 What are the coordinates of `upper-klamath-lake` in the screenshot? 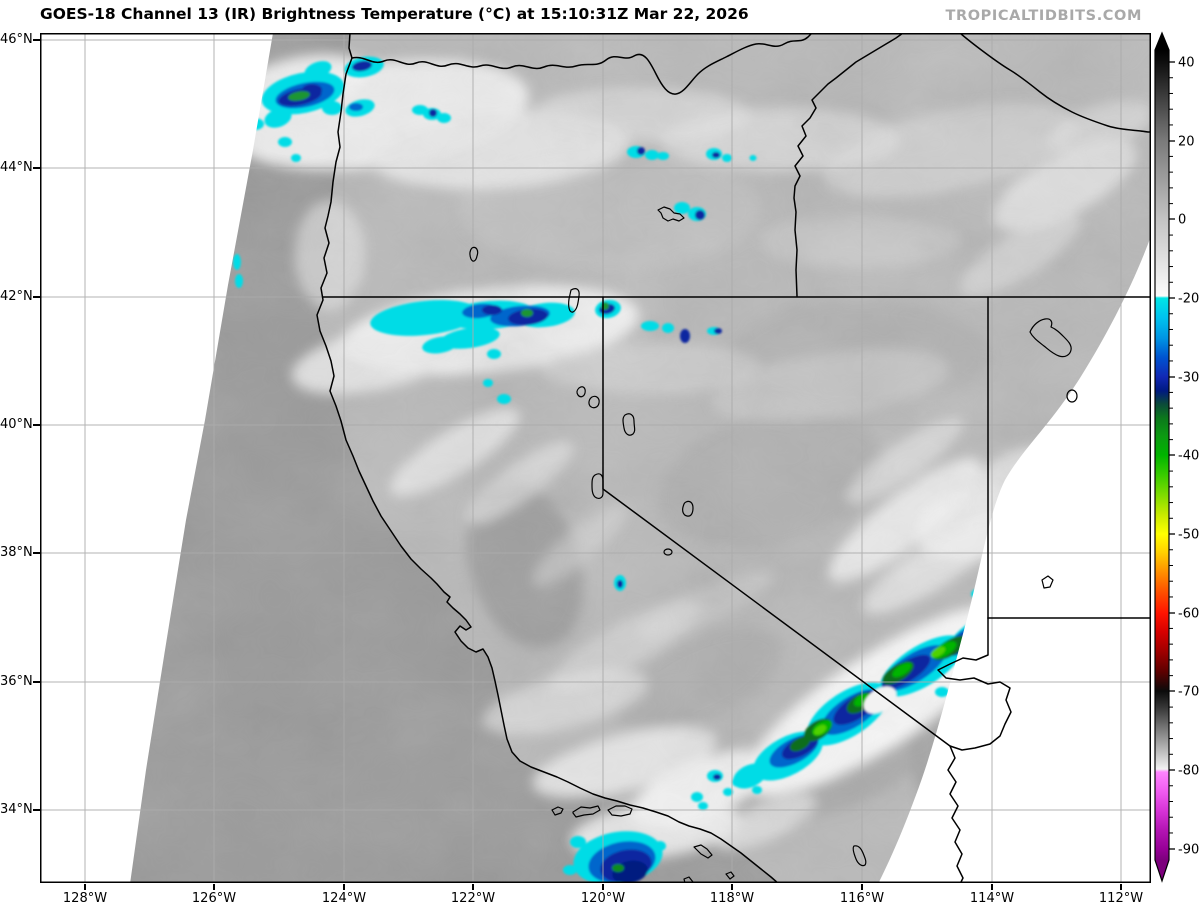 It's located at (474, 254).